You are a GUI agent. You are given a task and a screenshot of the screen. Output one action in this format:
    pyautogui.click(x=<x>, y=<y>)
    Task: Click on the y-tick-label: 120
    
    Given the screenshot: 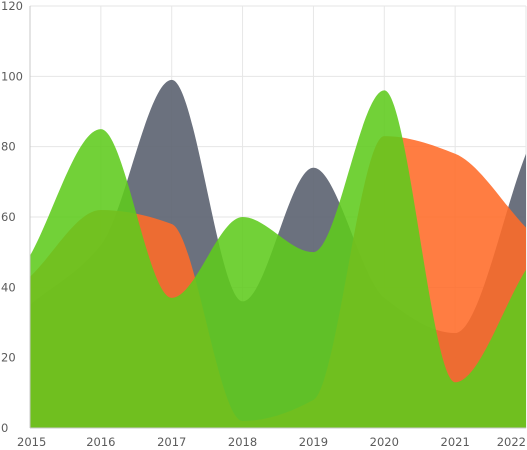 What is the action you would take?
    pyautogui.click(x=12, y=6)
    